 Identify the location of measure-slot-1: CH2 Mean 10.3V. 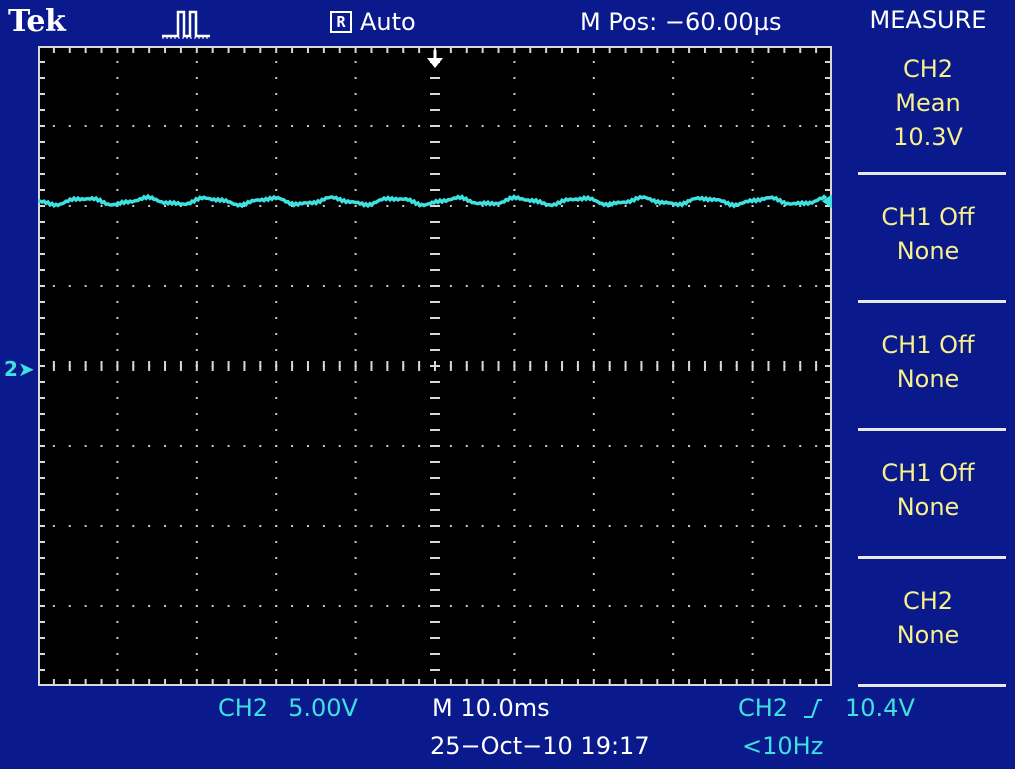
(928, 103).